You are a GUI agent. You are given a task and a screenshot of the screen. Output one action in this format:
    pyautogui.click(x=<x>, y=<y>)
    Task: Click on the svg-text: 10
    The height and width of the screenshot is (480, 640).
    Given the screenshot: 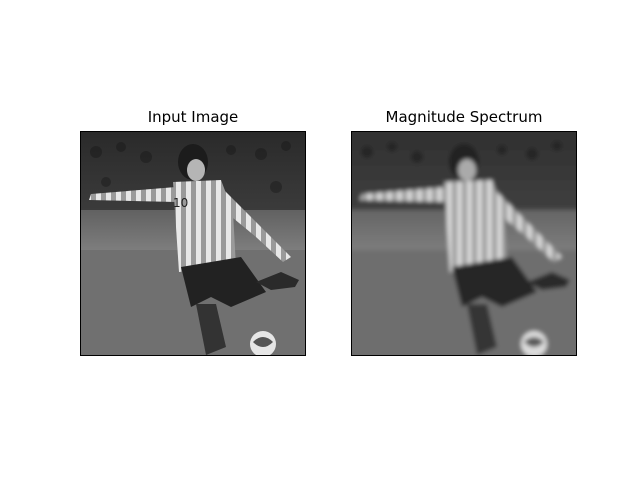 What is the action you would take?
    pyautogui.click(x=180, y=203)
    